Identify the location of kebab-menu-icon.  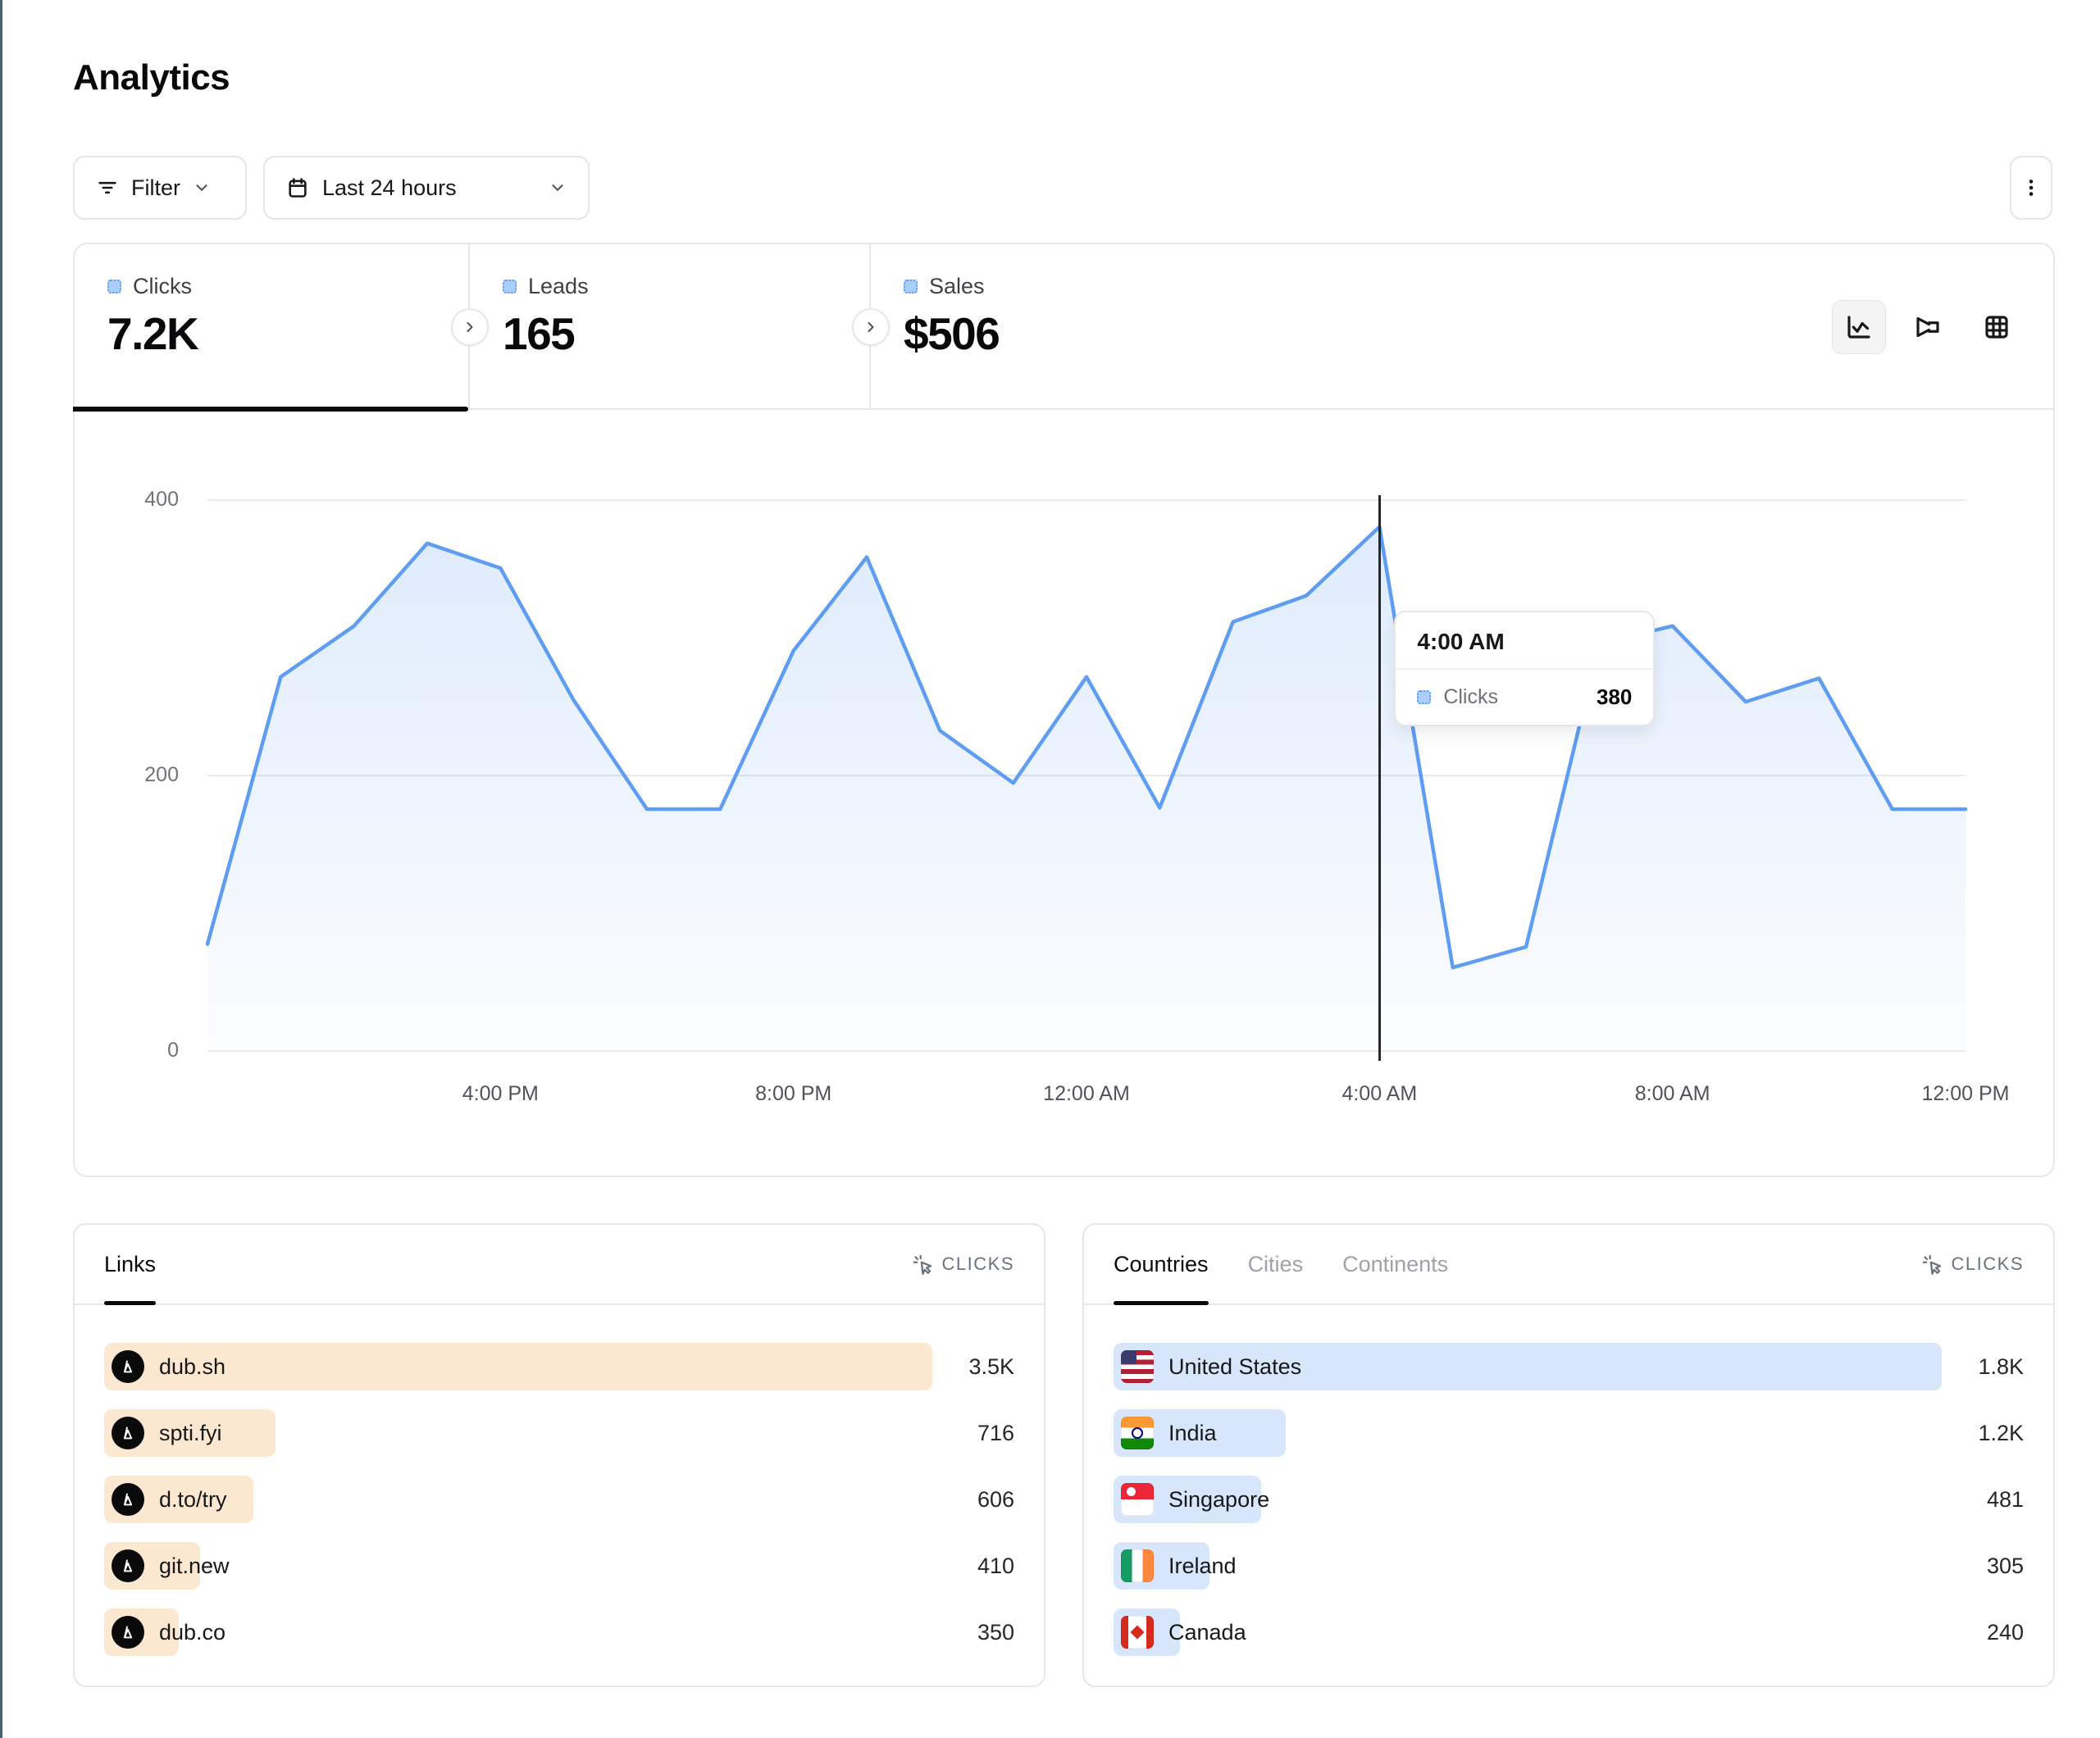
(2031, 188).